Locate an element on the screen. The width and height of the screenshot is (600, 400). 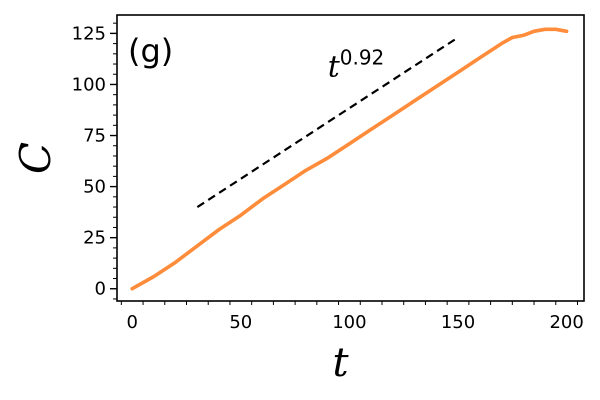
x-axis-label: t is located at coordinates (340, 363).